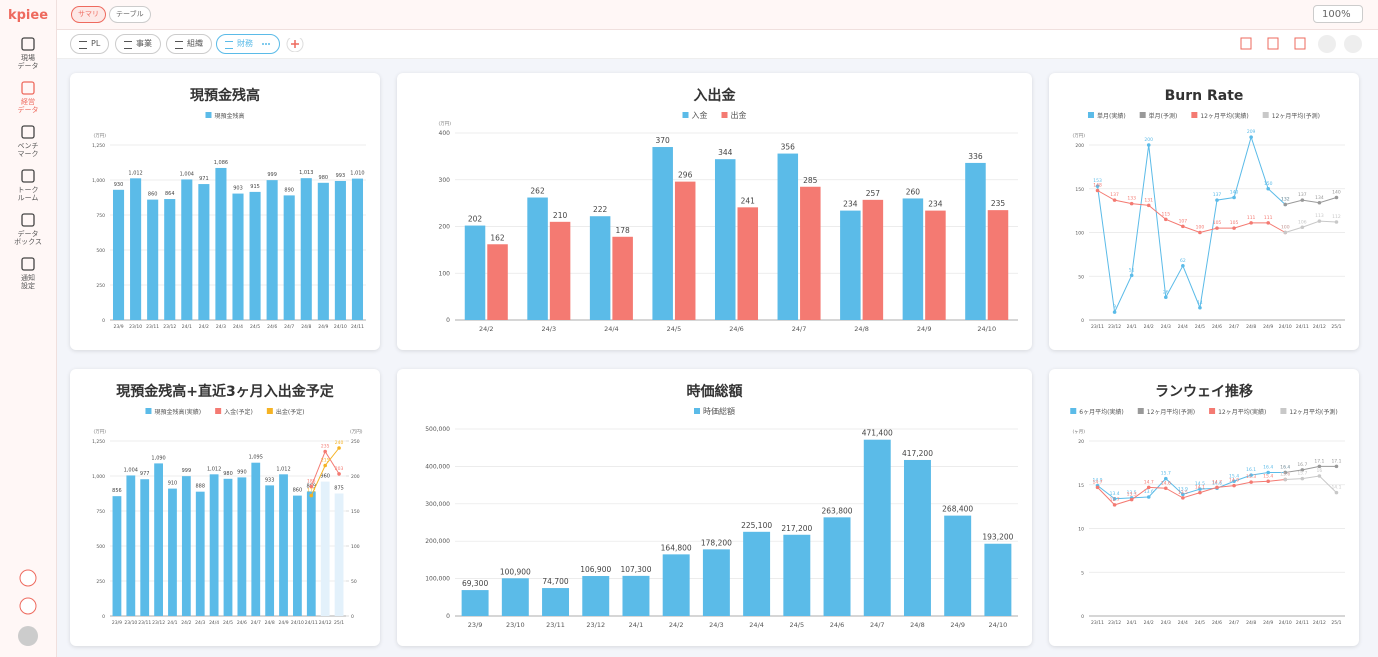 This screenshot has height=657, width=1378. Describe the element at coordinates (173, 484) in the screenshot. I see `data-label: 910` at that location.